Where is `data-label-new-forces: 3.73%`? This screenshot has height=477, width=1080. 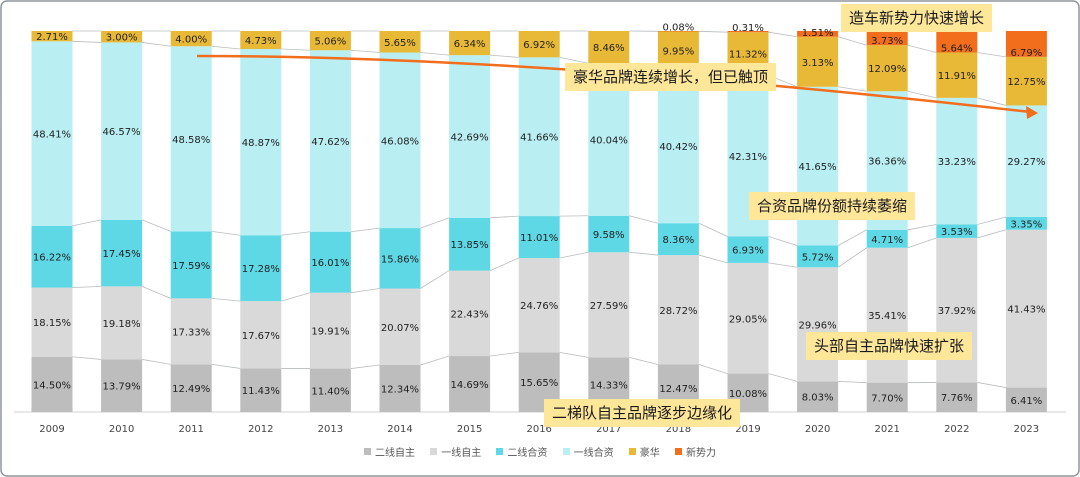 data-label-new-forces: 3.73% is located at coordinates (887, 41).